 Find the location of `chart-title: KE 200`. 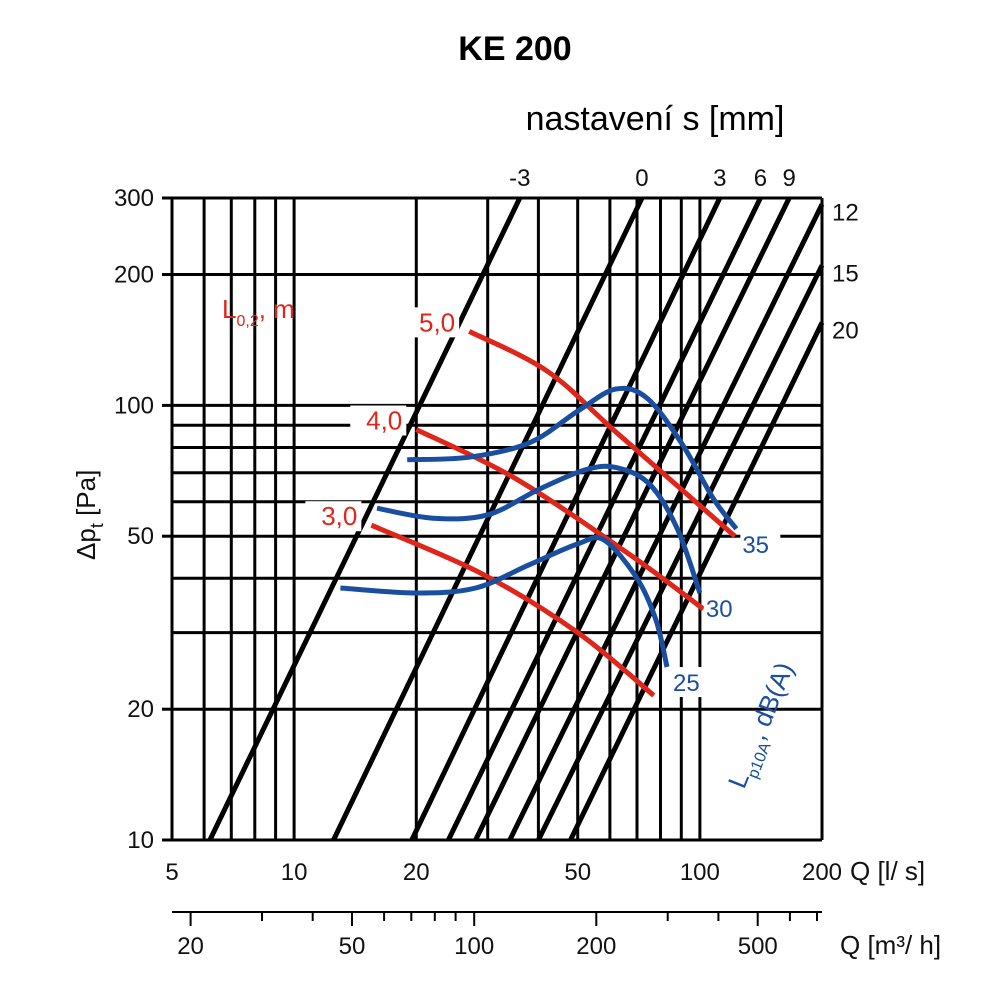

chart-title: KE 200 is located at coordinates (514, 49).